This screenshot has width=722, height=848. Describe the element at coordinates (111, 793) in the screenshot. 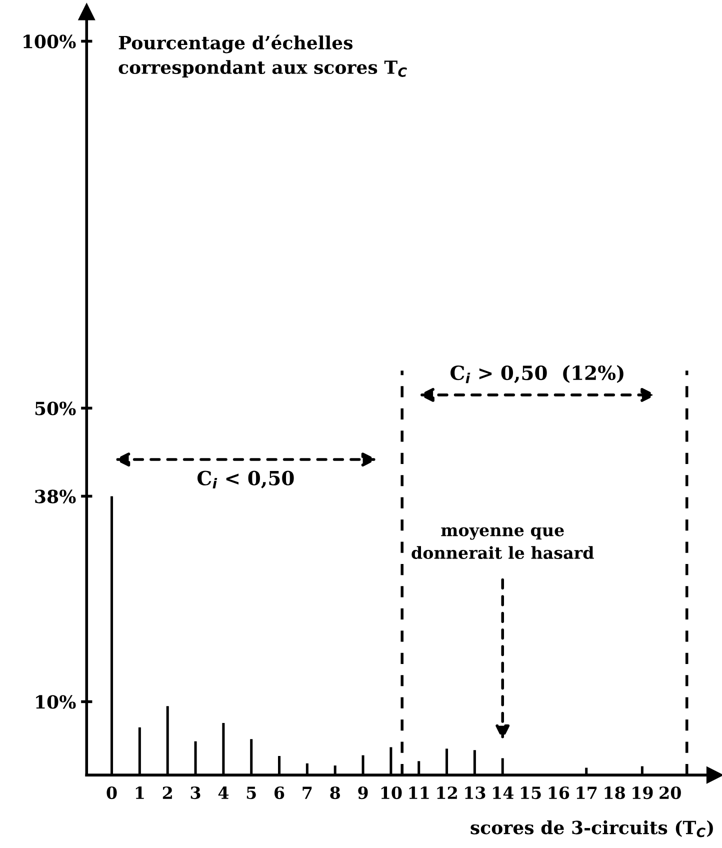

I see `x-tick-label: 0` at that location.